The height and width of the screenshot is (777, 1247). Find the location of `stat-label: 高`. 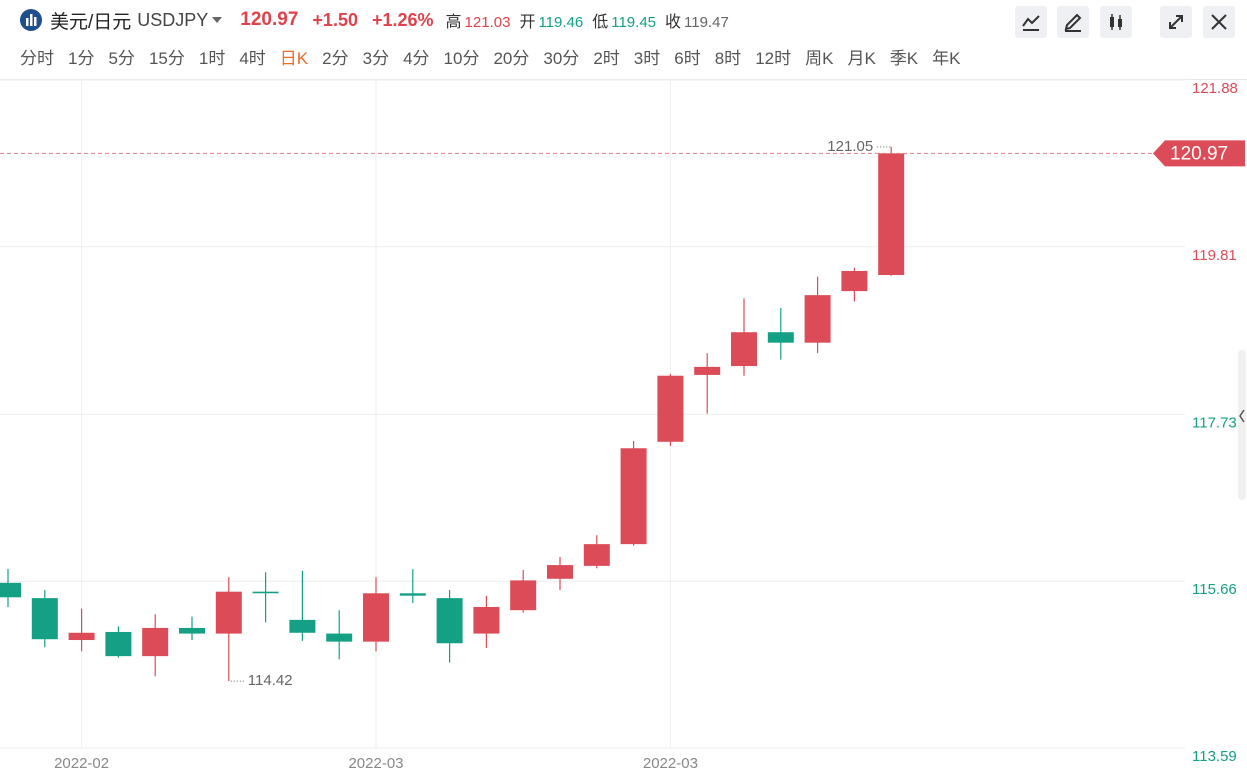

stat-label: 高 is located at coordinates (453, 22).